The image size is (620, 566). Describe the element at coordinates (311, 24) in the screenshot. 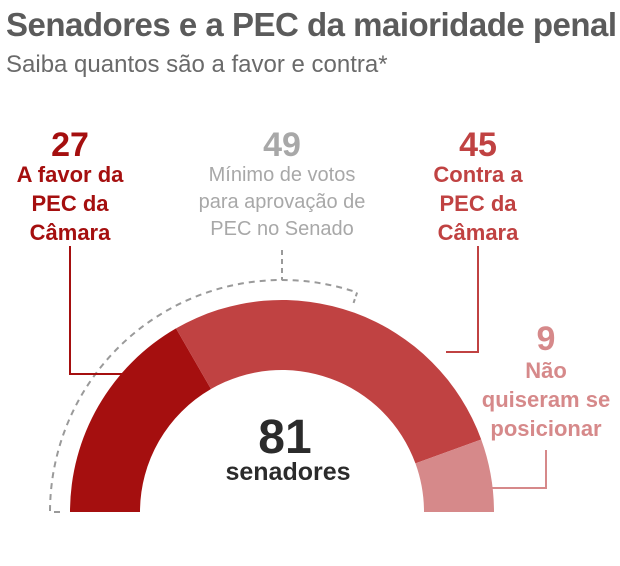

I see `chart-title: Senadores e a PEC da maioridade penal` at that location.